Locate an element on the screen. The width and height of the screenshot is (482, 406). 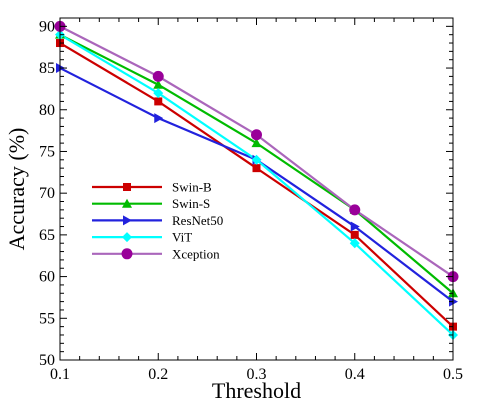
legend-marker-swin-b is located at coordinates (127, 187).